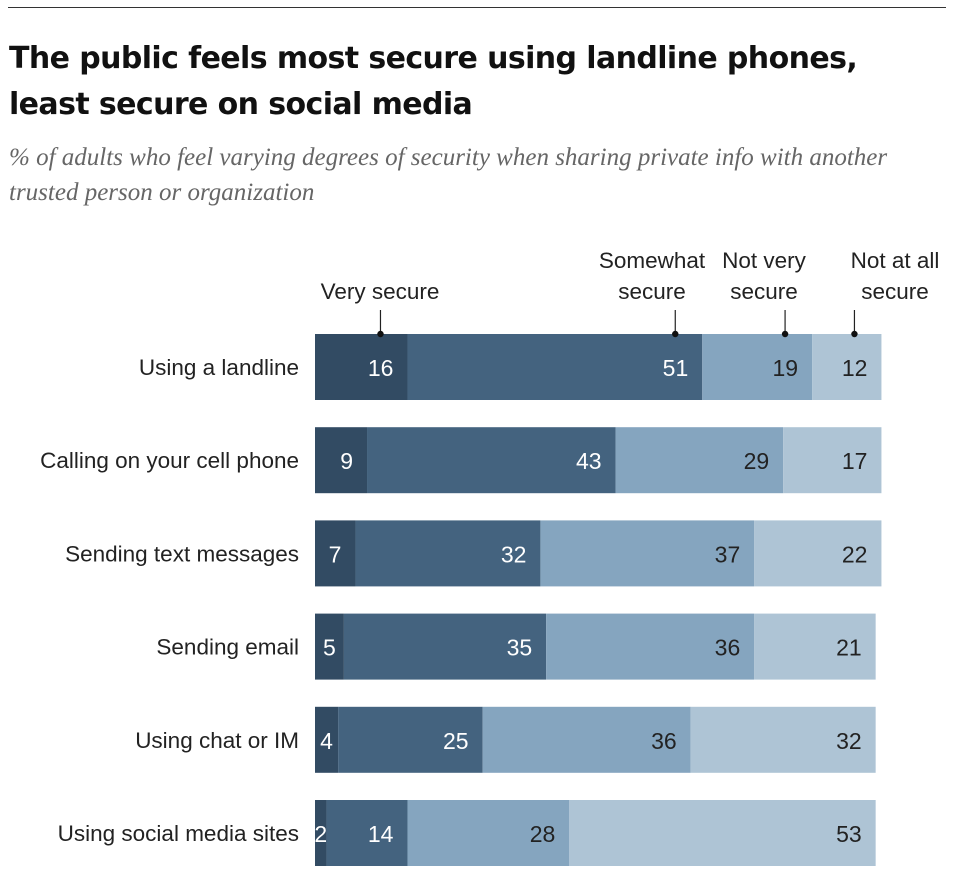 The height and width of the screenshot is (877, 957). Describe the element at coordinates (380, 291) in the screenshot. I see `legend-label-very-secure: Very secure` at that location.